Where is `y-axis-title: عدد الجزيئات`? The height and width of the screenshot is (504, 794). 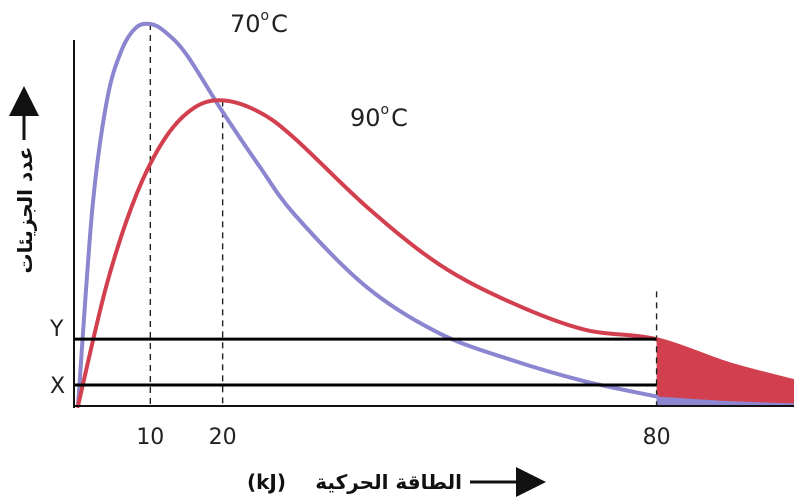 y-axis-title: عدد الجزيئات is located at coordinates (25, 210).